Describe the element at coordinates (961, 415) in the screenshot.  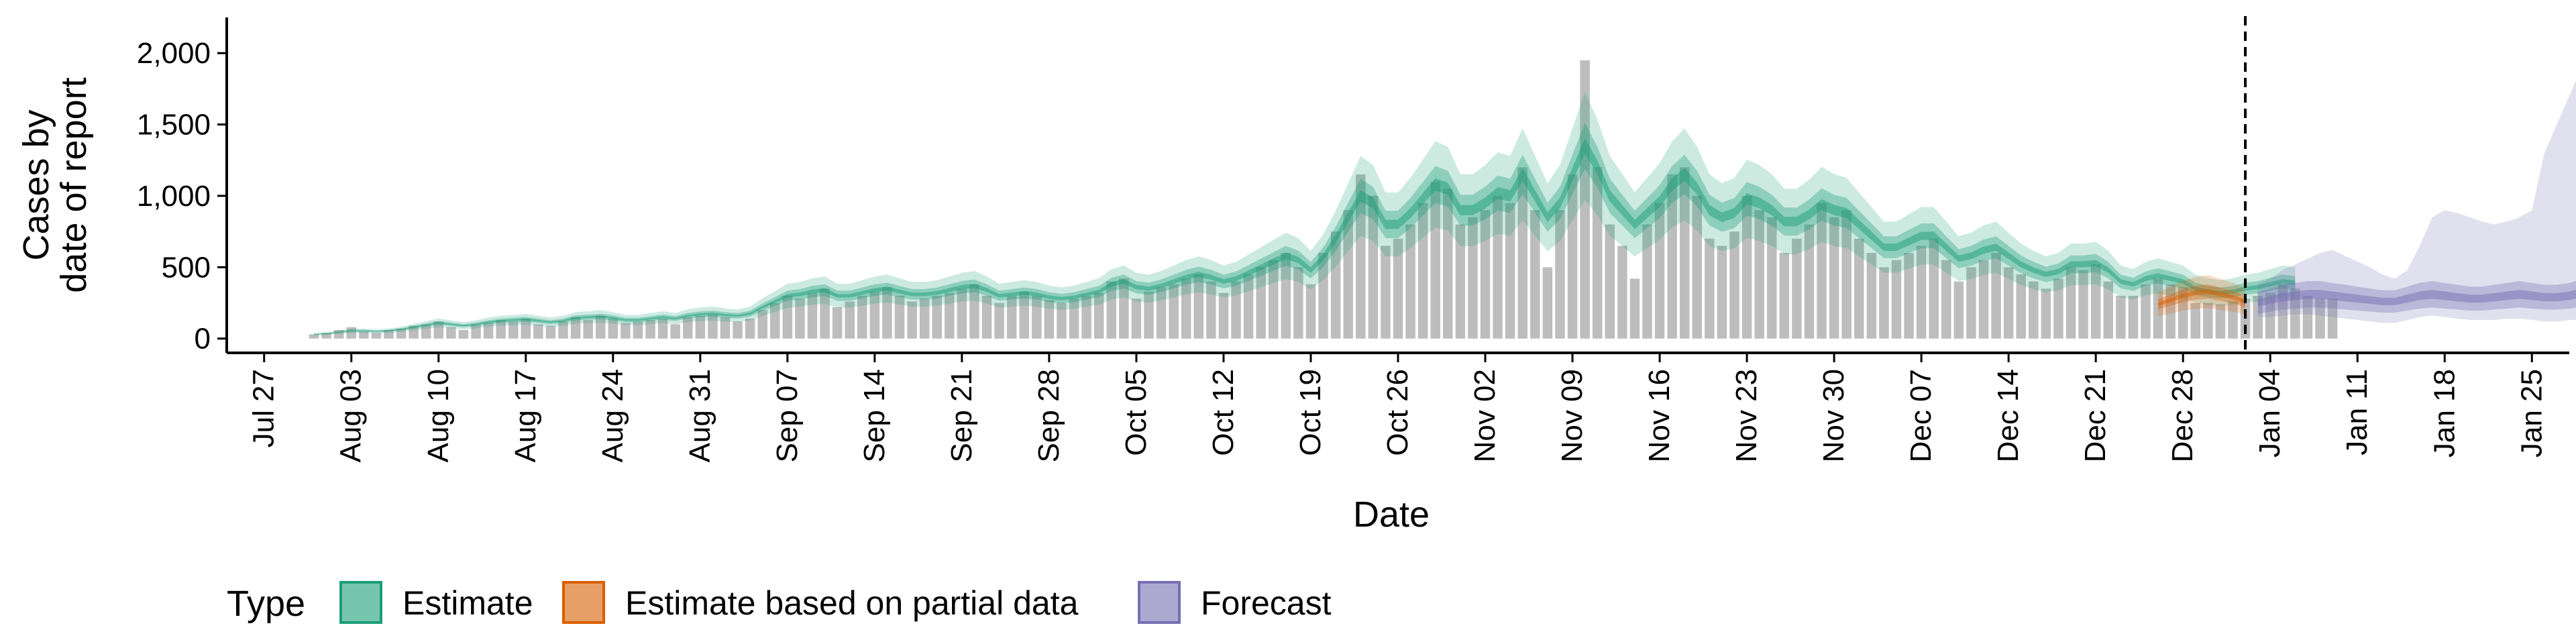
I see `x-tick-label: Sep 21` at that location.